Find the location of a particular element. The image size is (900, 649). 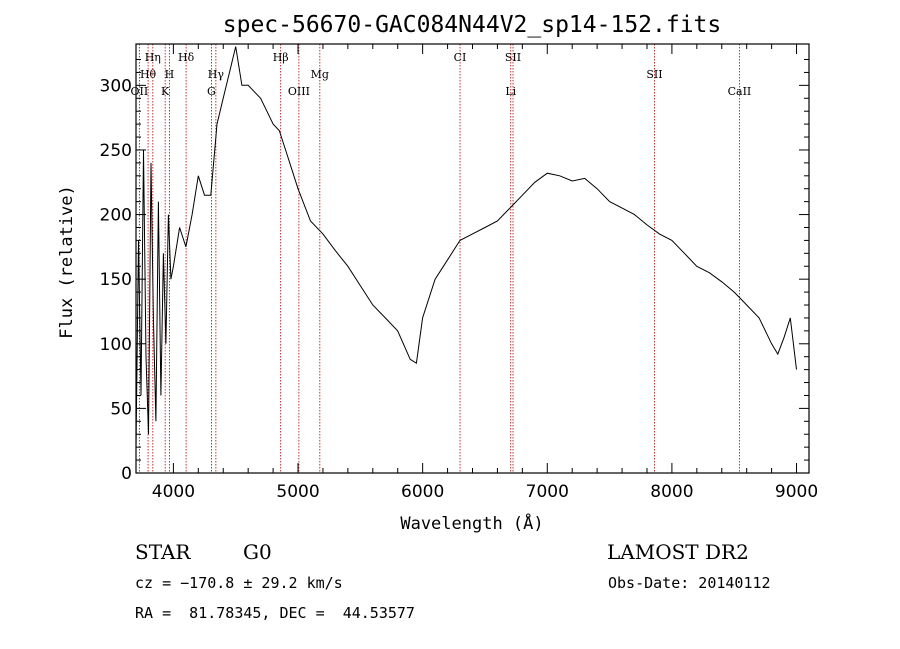

spectral-line-label: Mg is located at coordinates (320, 74).